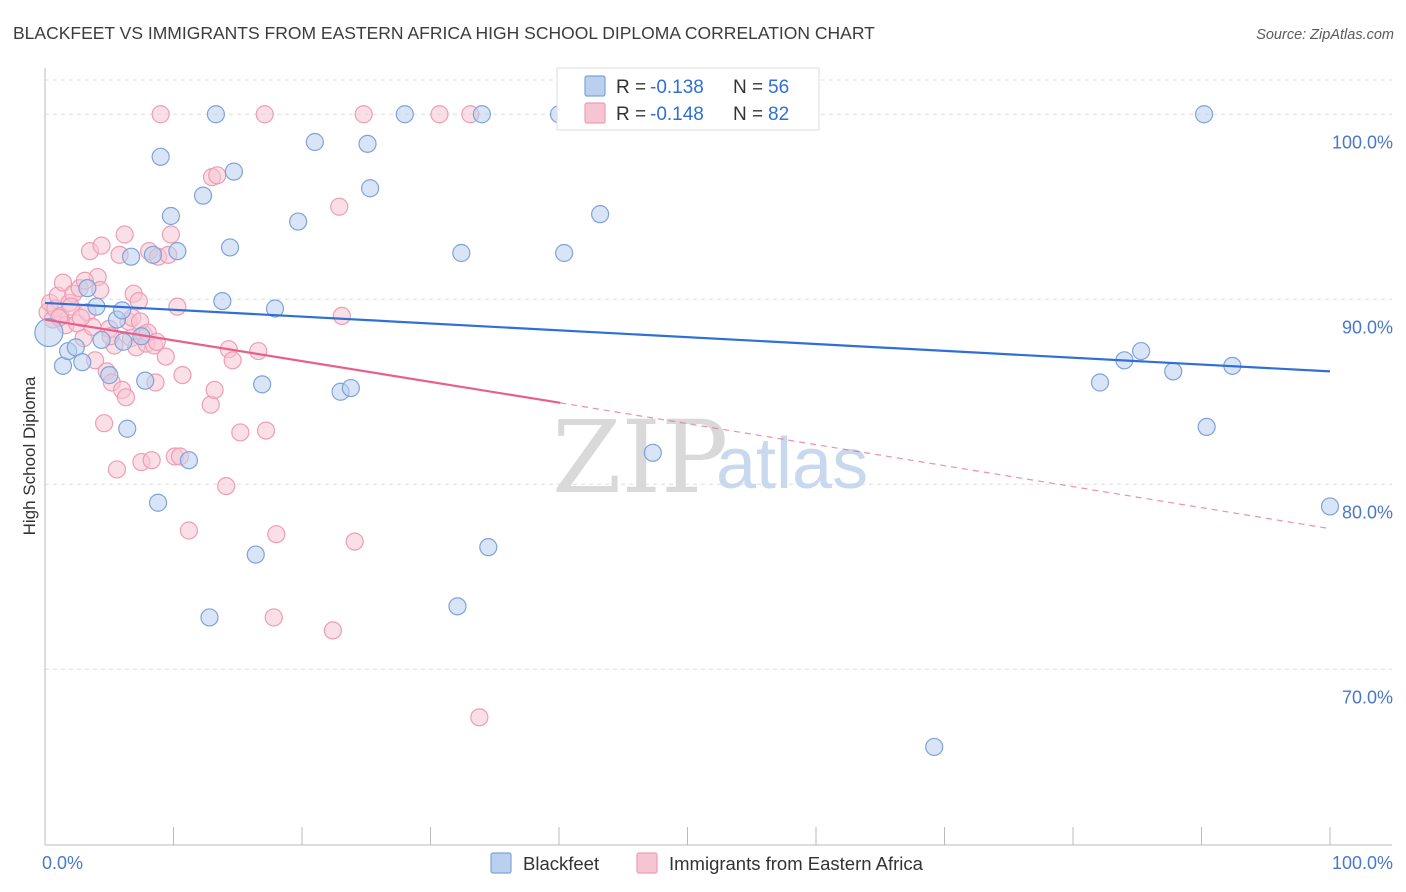  I want to click on bottom-legend: Blackfeet Immigrants from Eastern Africa, so click(707, 863).